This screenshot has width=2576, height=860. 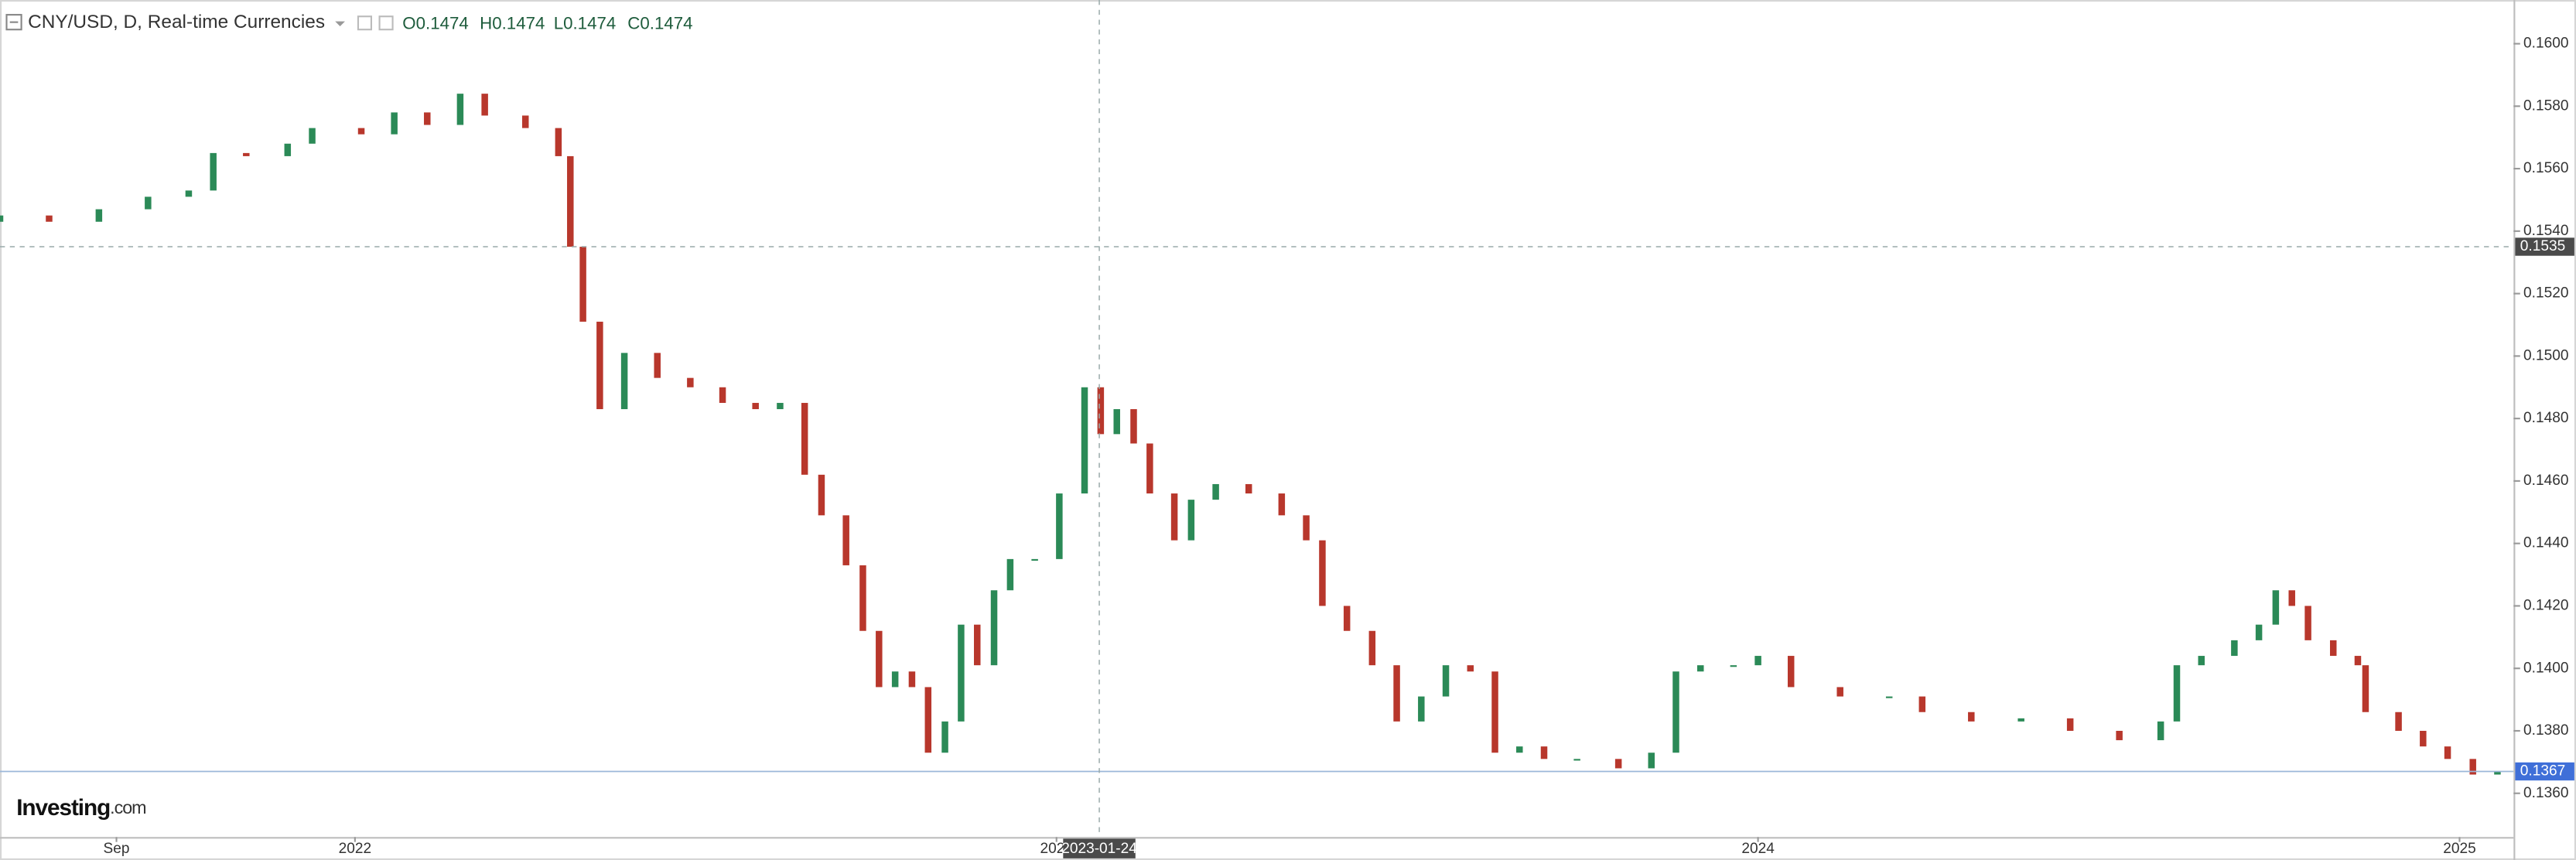 What do you see at coordinates (512, 23) in the screenshot?
I see `ohlc-high: H0.1474` at bounding box center [512, 23].